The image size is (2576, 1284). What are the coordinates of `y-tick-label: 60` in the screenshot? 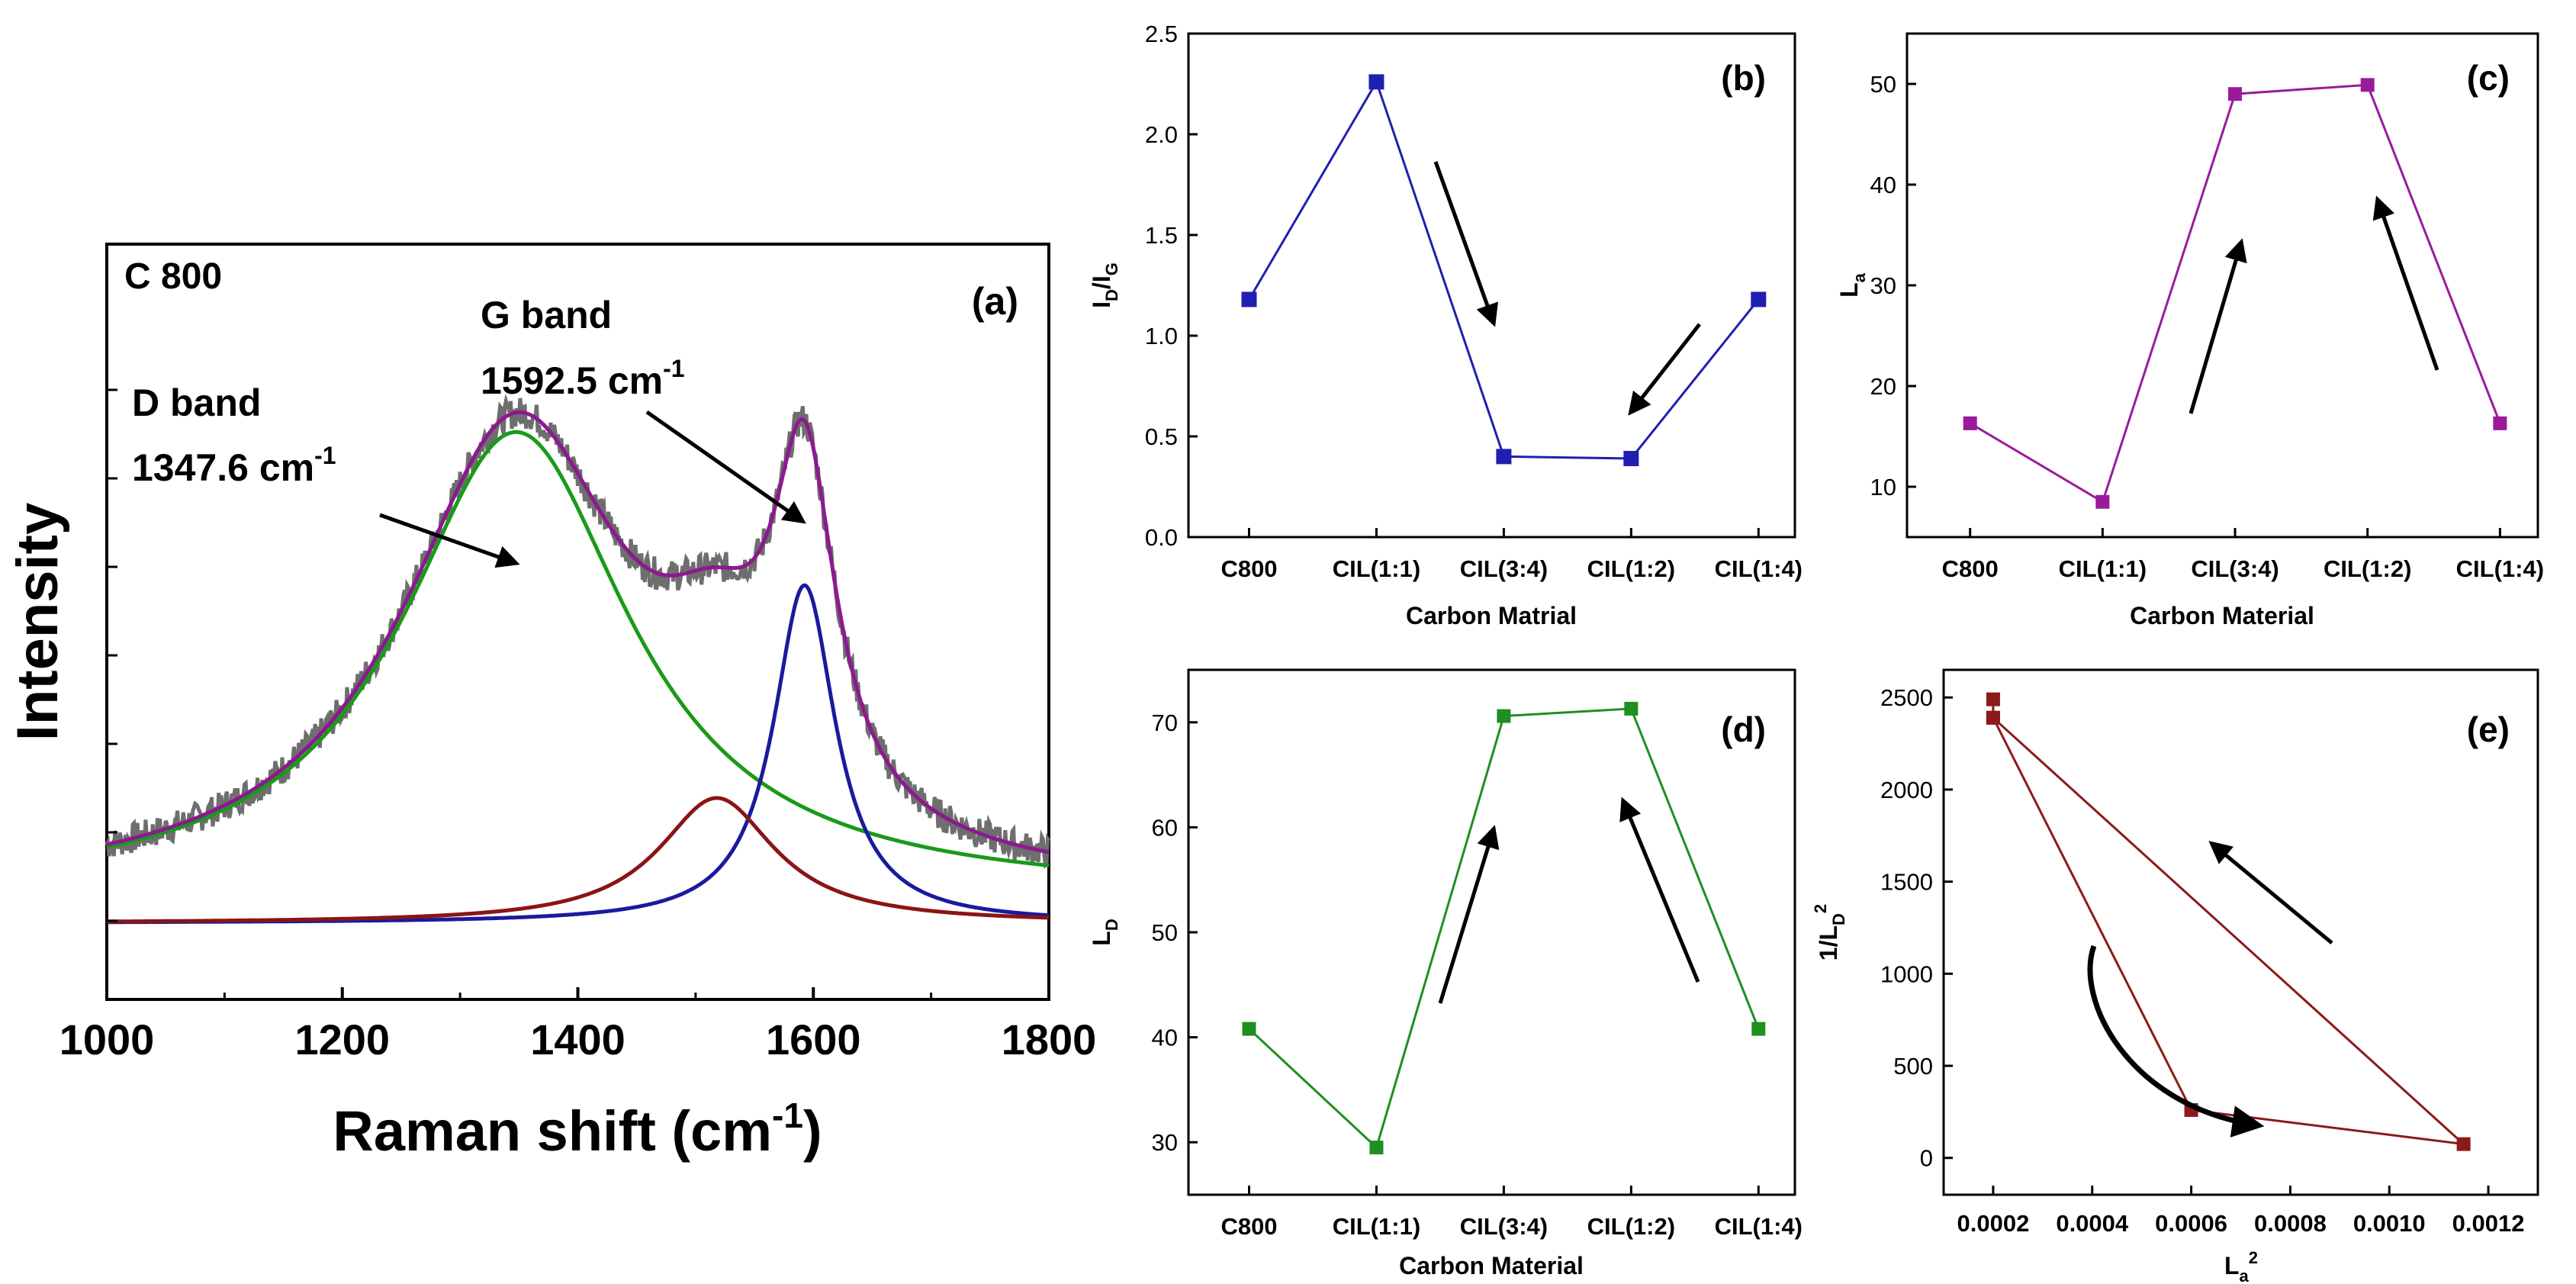 It's located at (1165, 827).